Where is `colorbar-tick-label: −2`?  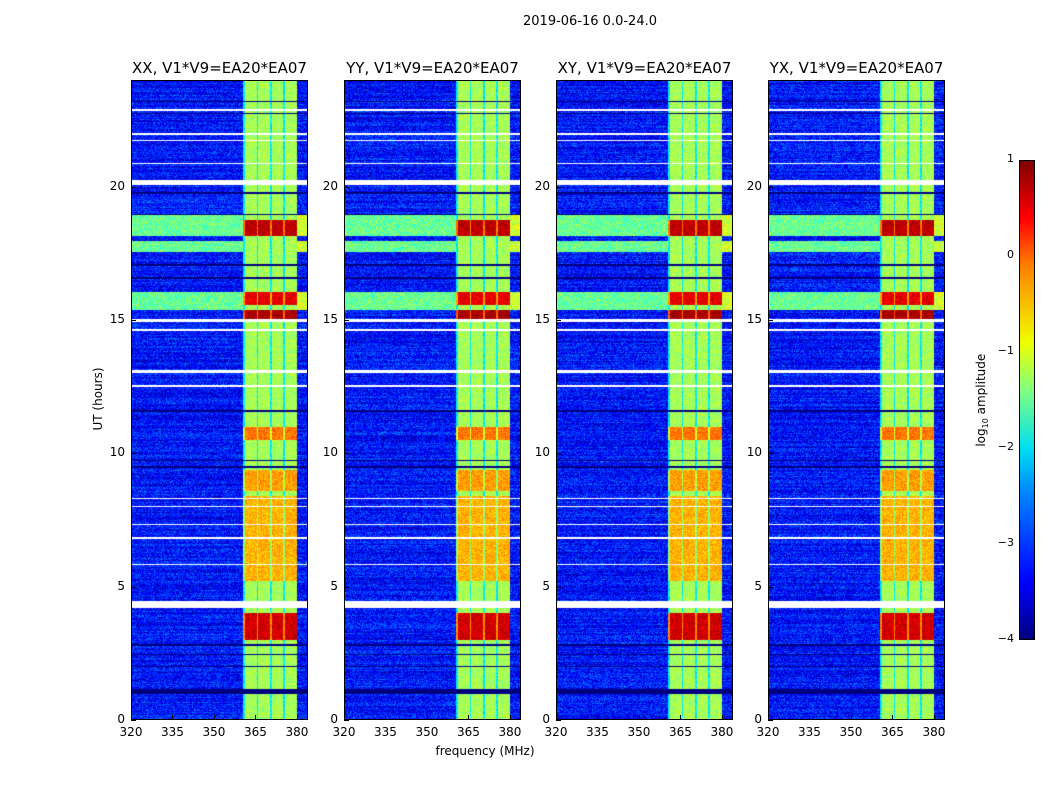 colorbar-tick-label: −2 is located at coordinates (1005, 446).